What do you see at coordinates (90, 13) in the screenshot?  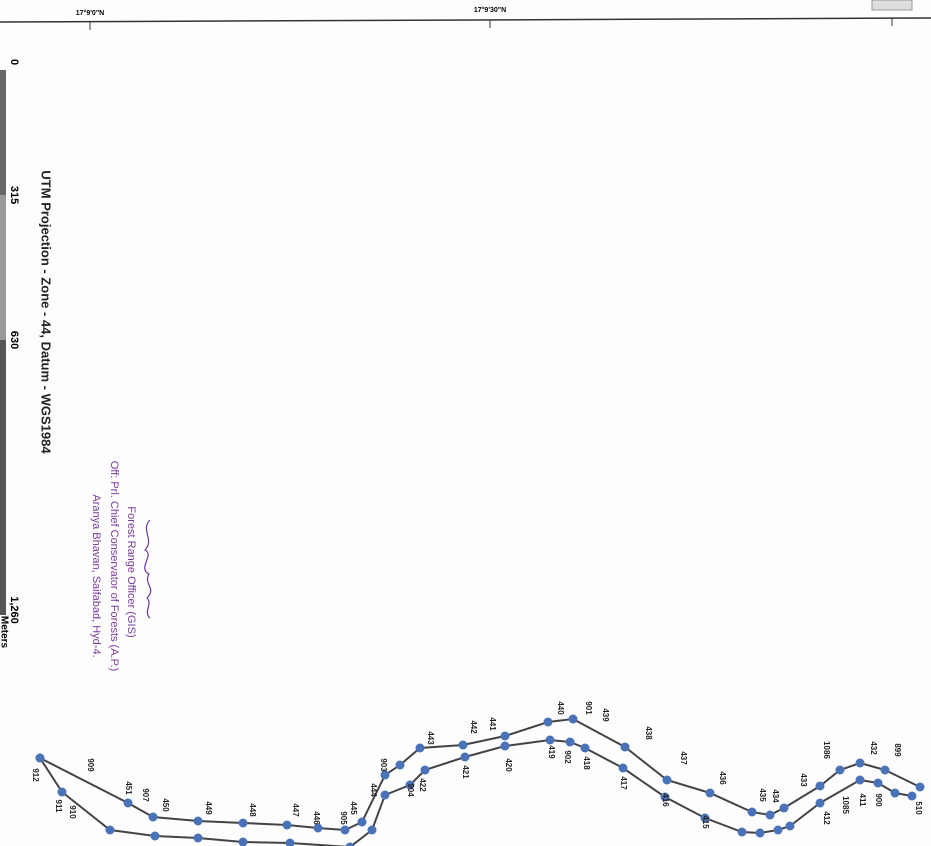 I see `graticule-label: 17°9'0"N` at bounding box center [90, 13].